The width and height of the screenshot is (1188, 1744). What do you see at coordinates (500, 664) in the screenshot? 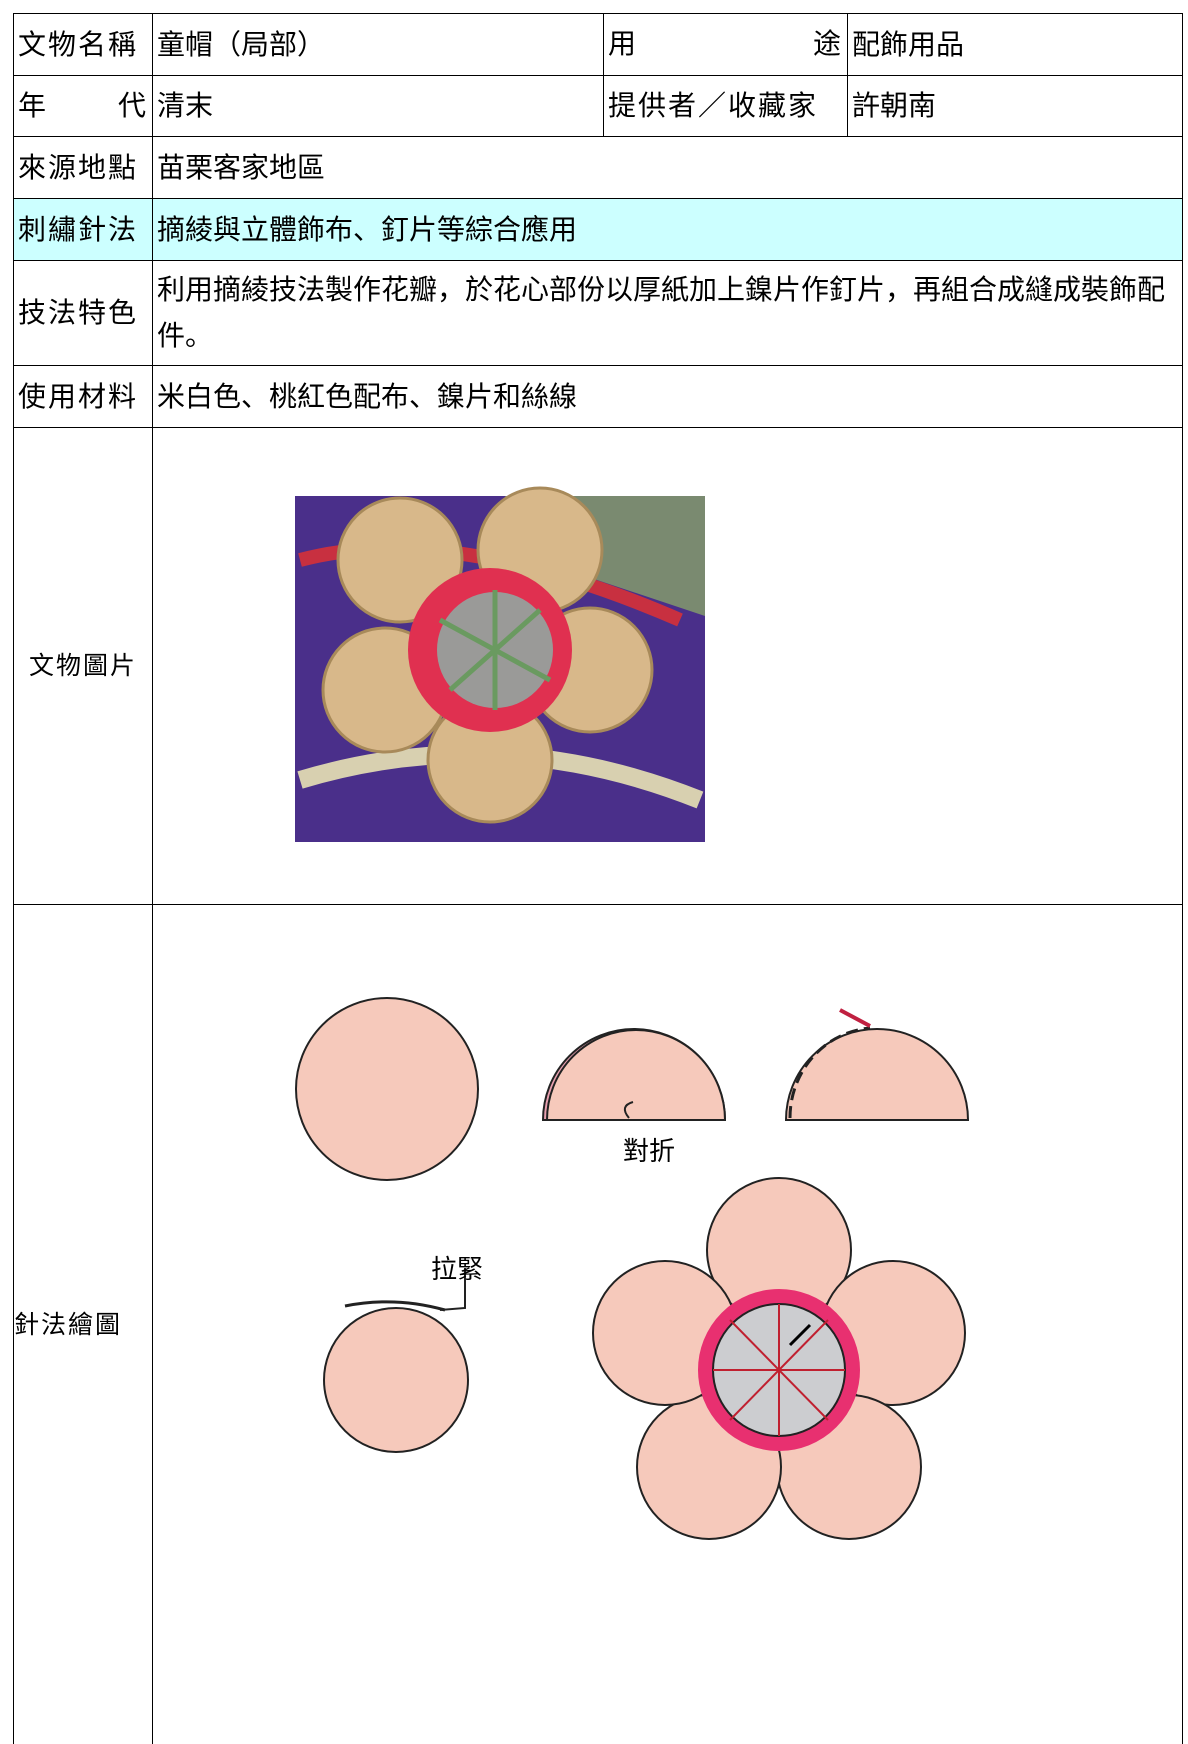
I see `artifact-photo` at bounding box center [500, 664].